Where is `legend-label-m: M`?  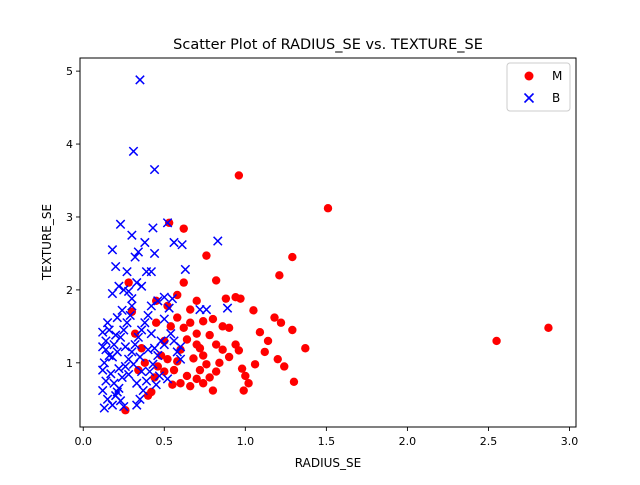 legend-label-m: M is located at coordinates (557, 76).